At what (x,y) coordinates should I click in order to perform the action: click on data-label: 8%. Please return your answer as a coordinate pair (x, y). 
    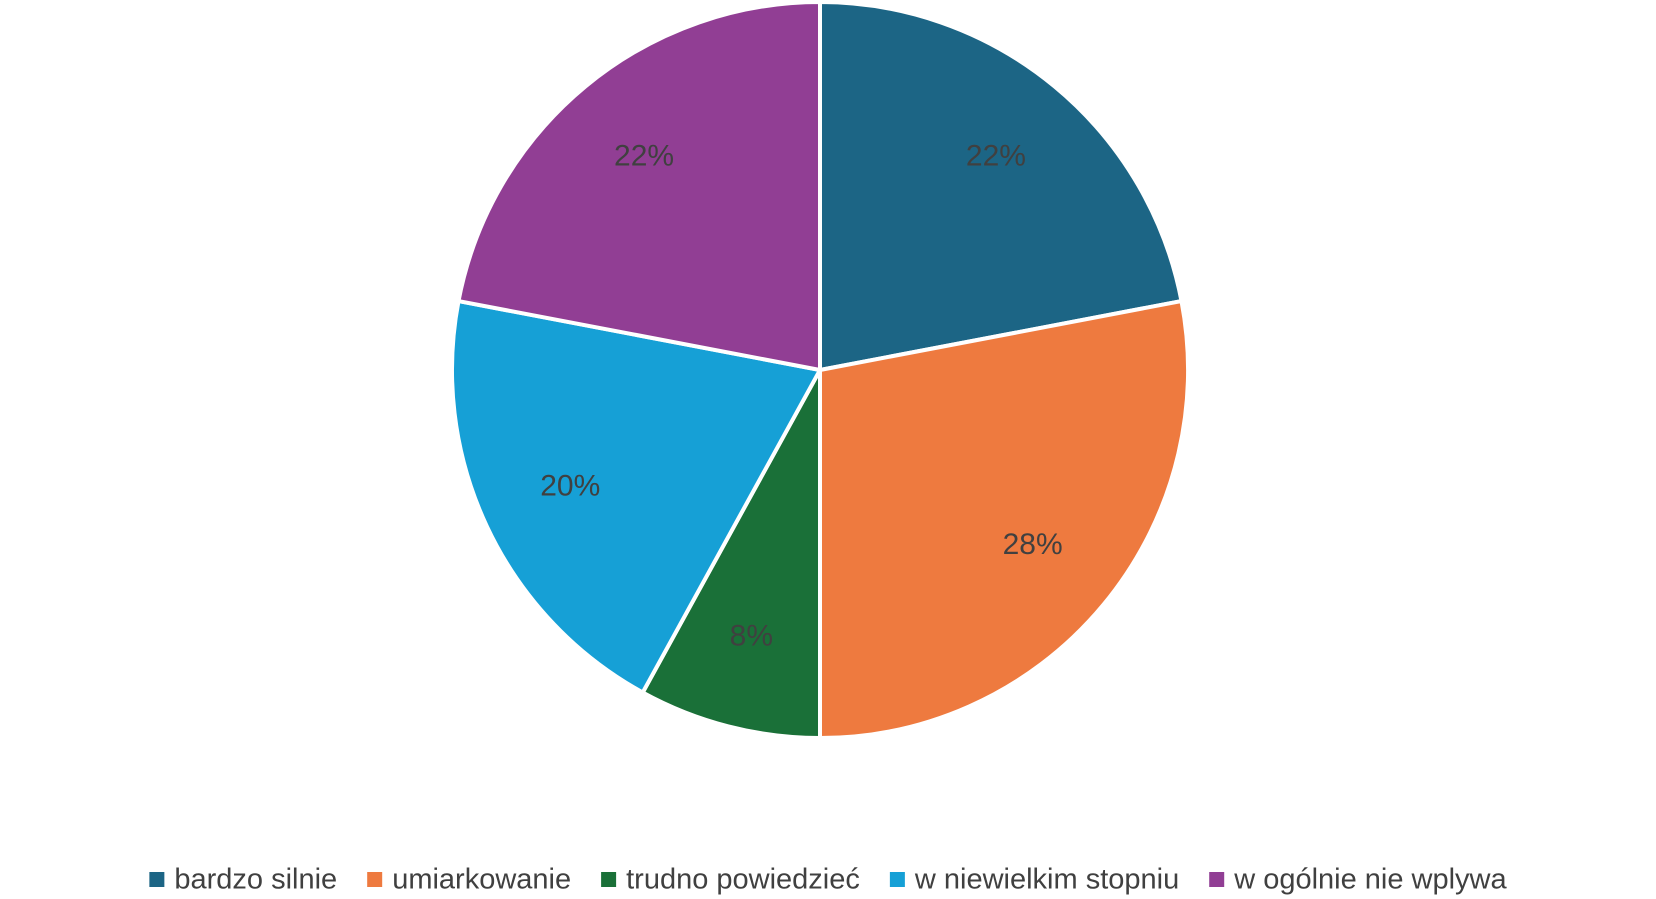
    Looking at the image, I should click on (751, 635).